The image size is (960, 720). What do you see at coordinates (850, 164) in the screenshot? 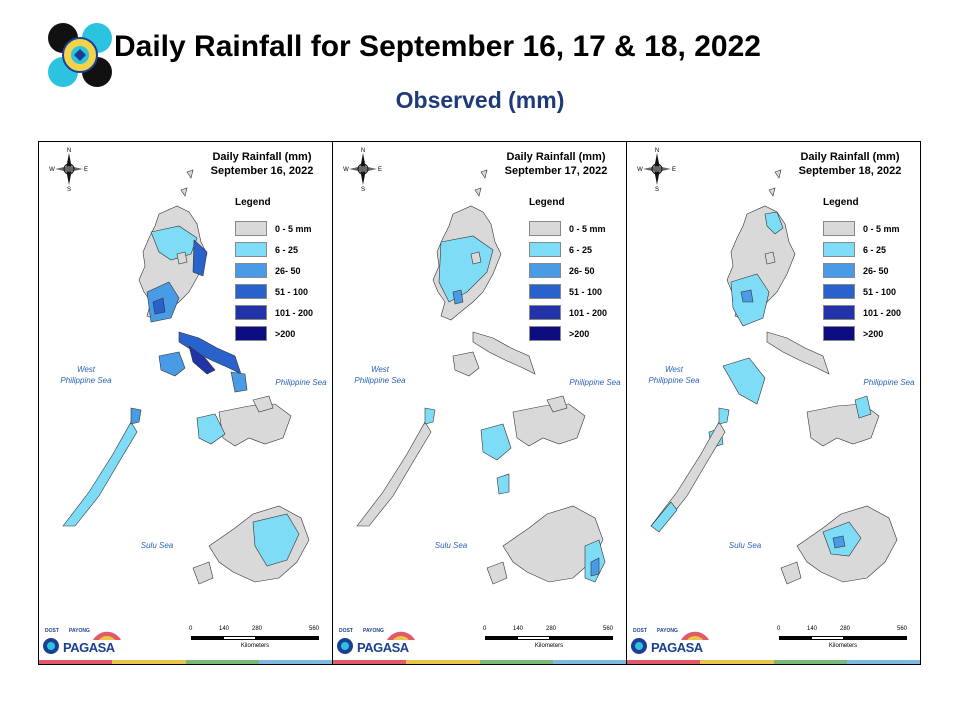
I see `map-title: Daily Rainfall (mm) September 18, 2022` at bounding box center [850, 164].